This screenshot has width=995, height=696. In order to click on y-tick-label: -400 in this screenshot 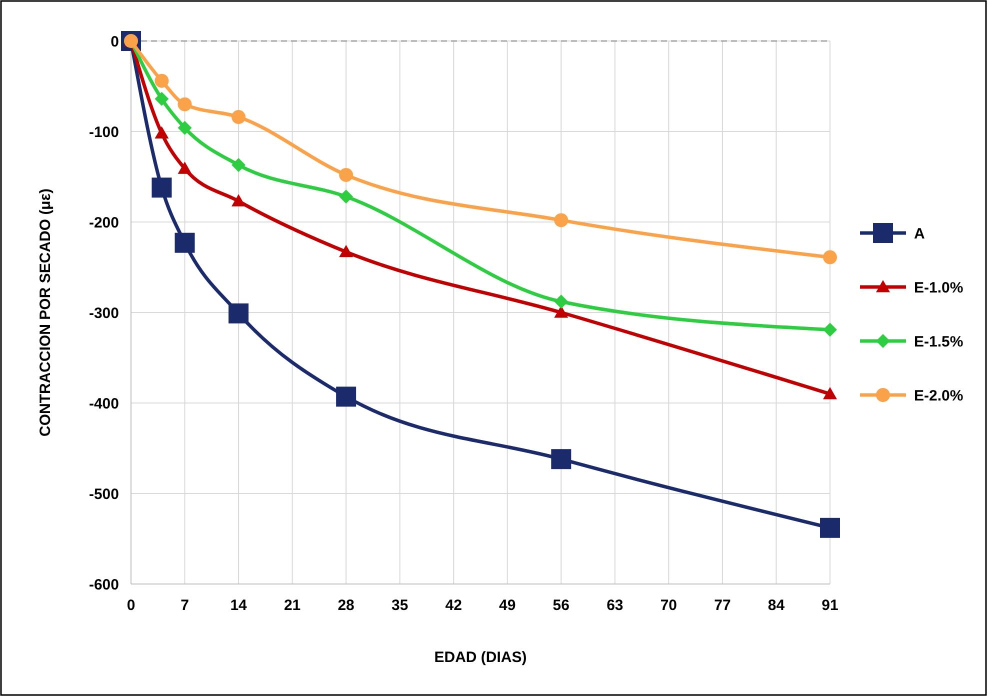, I will do `click(103, 403)`.